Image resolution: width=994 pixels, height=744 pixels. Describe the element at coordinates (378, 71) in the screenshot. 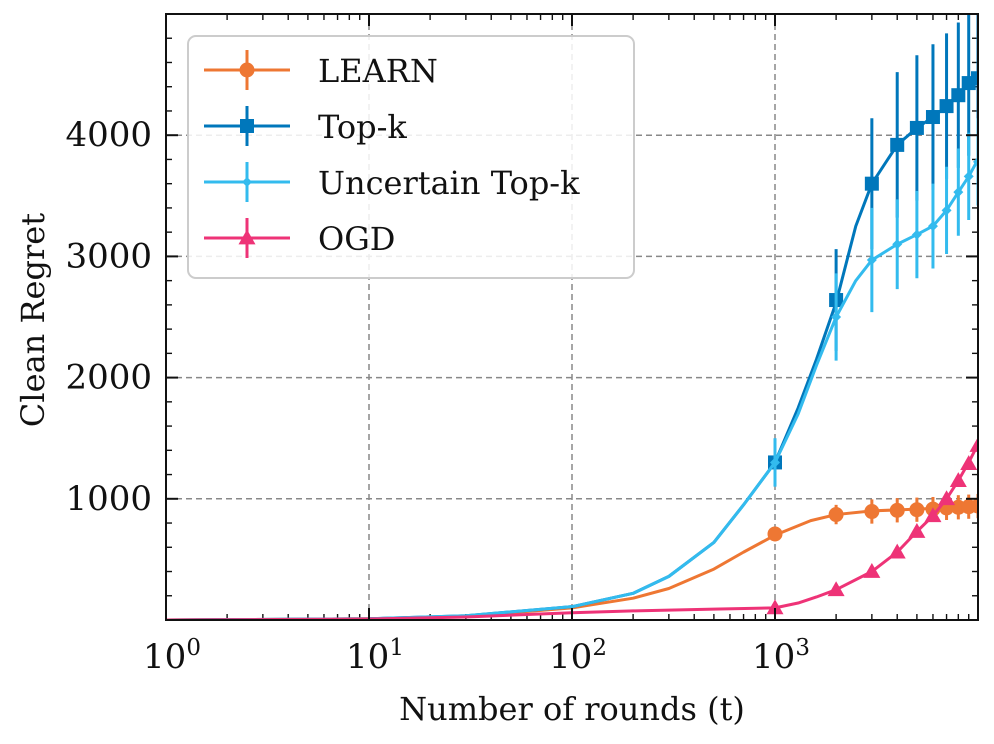

I see `legend-label-learn: LEARN` at that location.